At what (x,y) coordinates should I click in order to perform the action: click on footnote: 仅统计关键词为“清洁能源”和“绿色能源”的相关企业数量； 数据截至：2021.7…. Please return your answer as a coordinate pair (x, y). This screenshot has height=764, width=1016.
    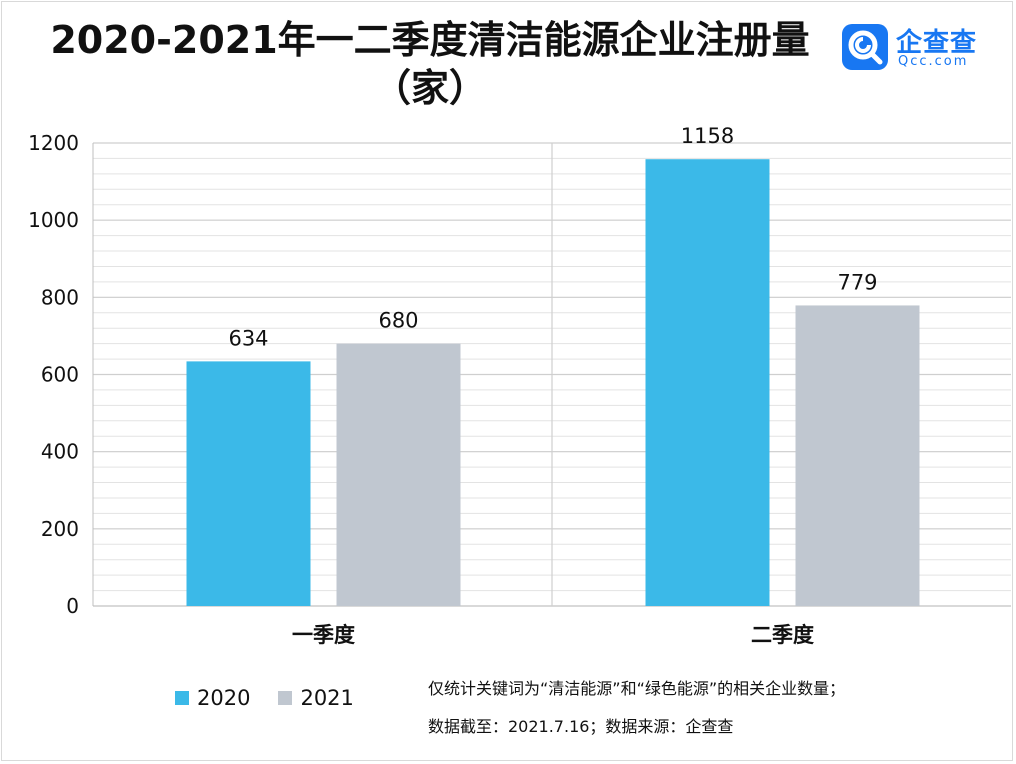
    Looking at the image, I should click on (636, 708).